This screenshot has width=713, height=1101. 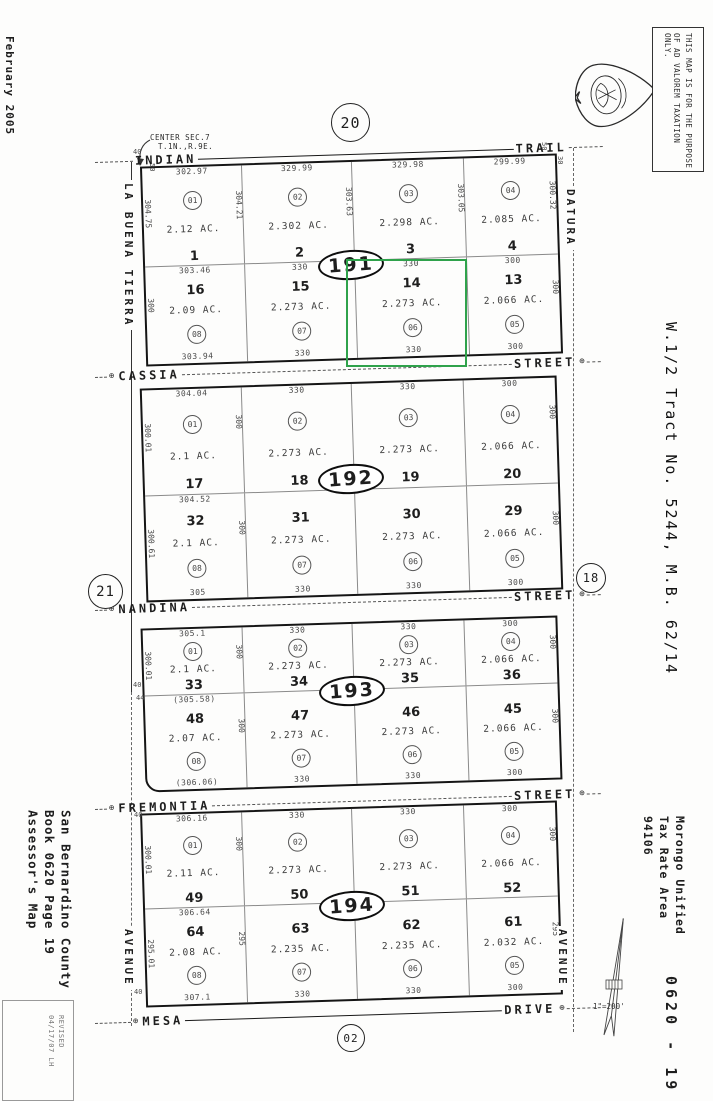 What do you see at coordinates (544, 362) in the screenshot?
I see `street-type: STREET` at bounding box center [544, 362].